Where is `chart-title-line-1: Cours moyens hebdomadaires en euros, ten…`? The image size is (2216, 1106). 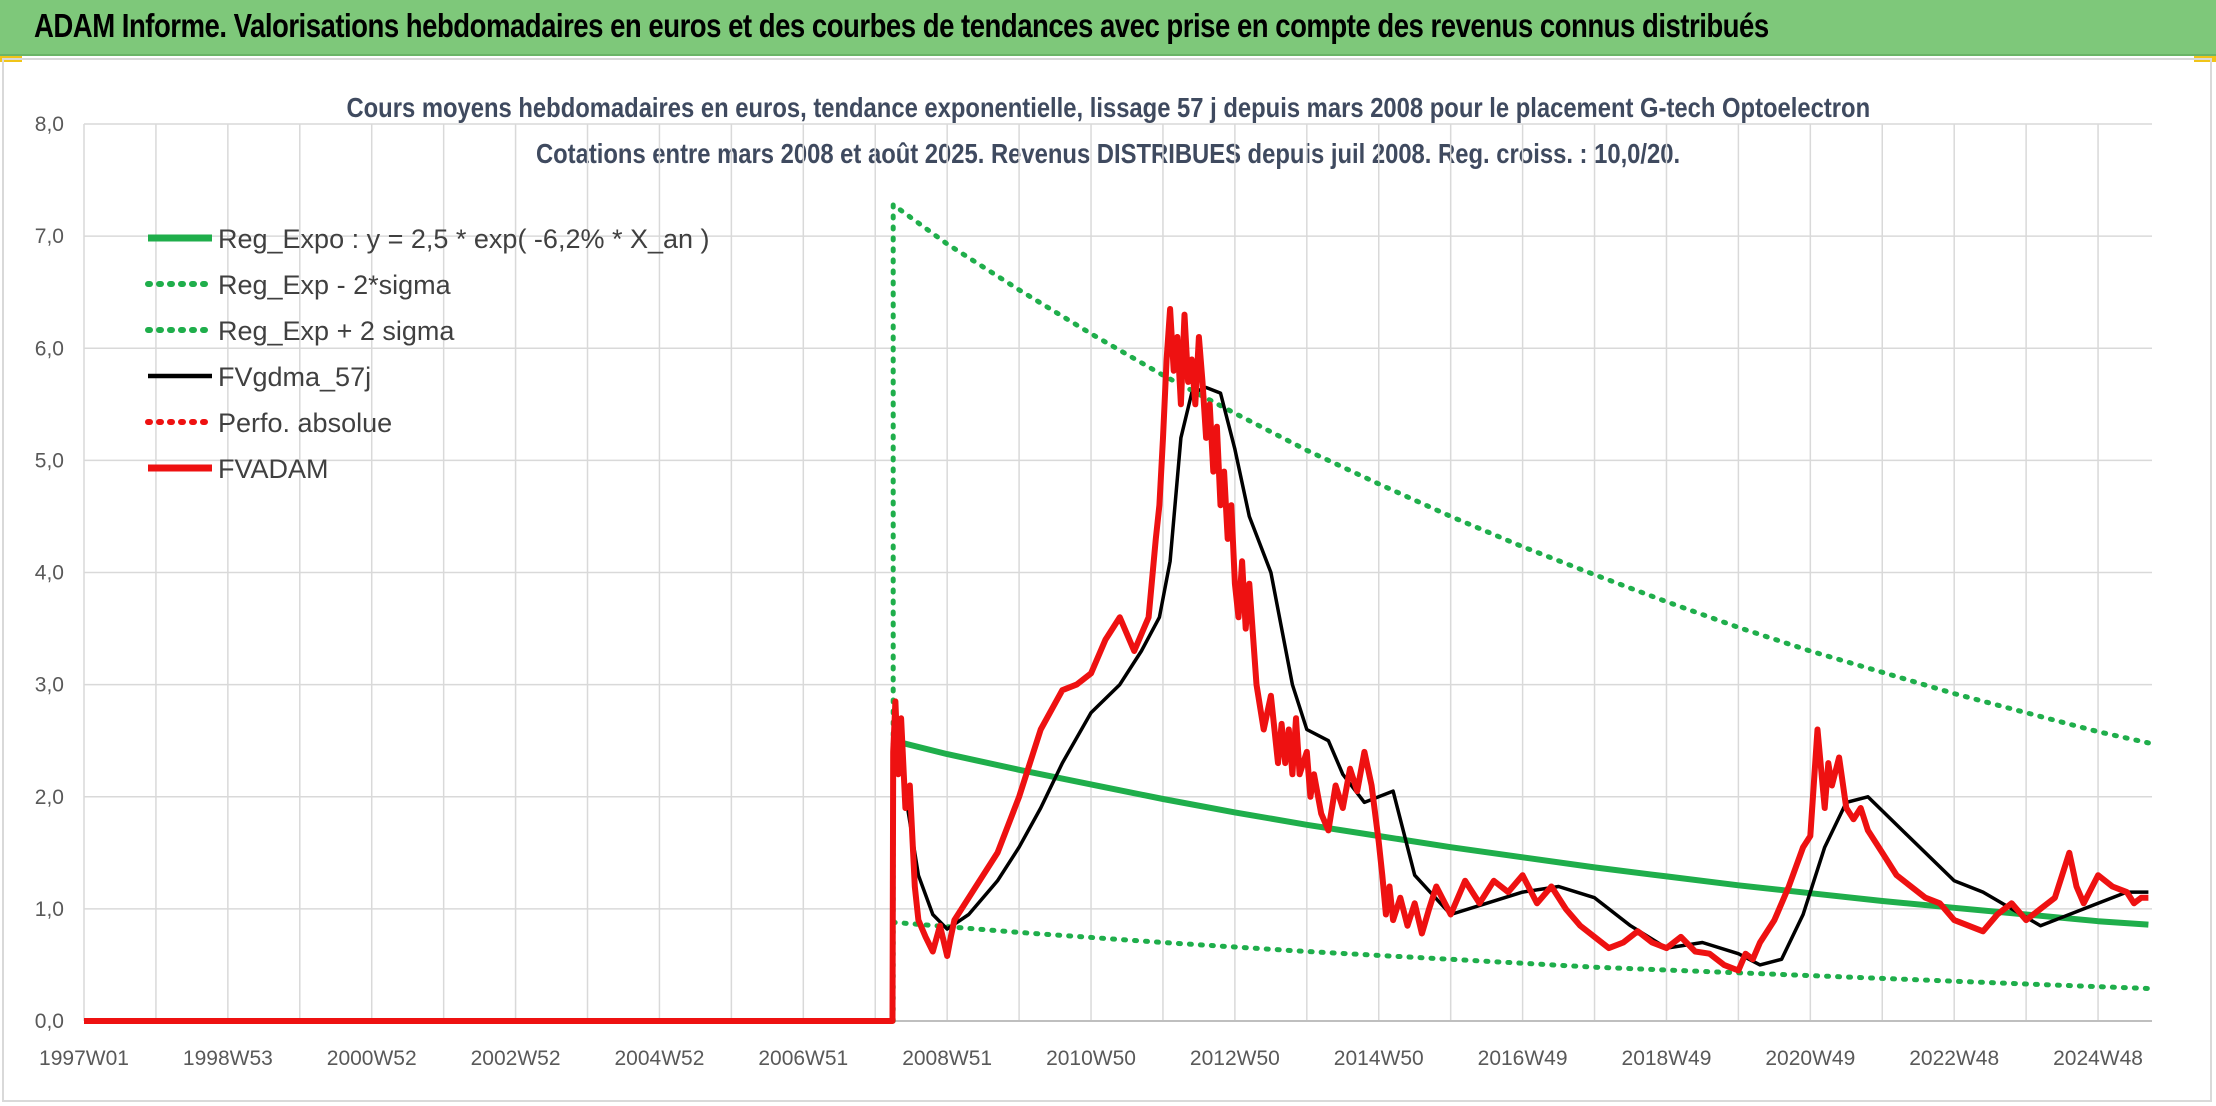 chart-title-line-1: Cours moyens hebdomadaires en euros, ten… is located at coordinates (1108, 107).